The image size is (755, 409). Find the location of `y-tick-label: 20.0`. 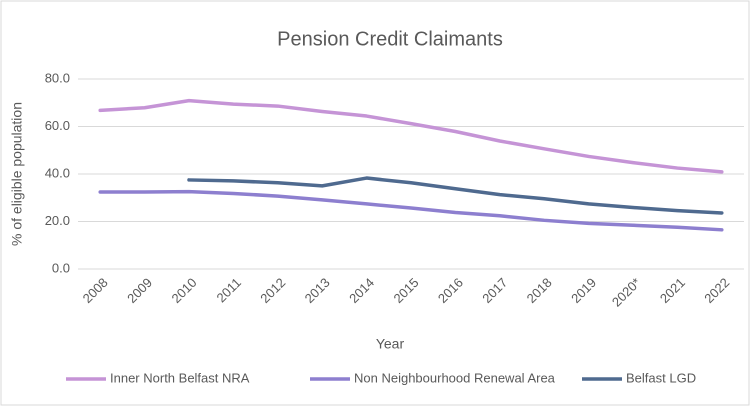

y-tick-label: 20.0 is located at coordinates (57, 220).